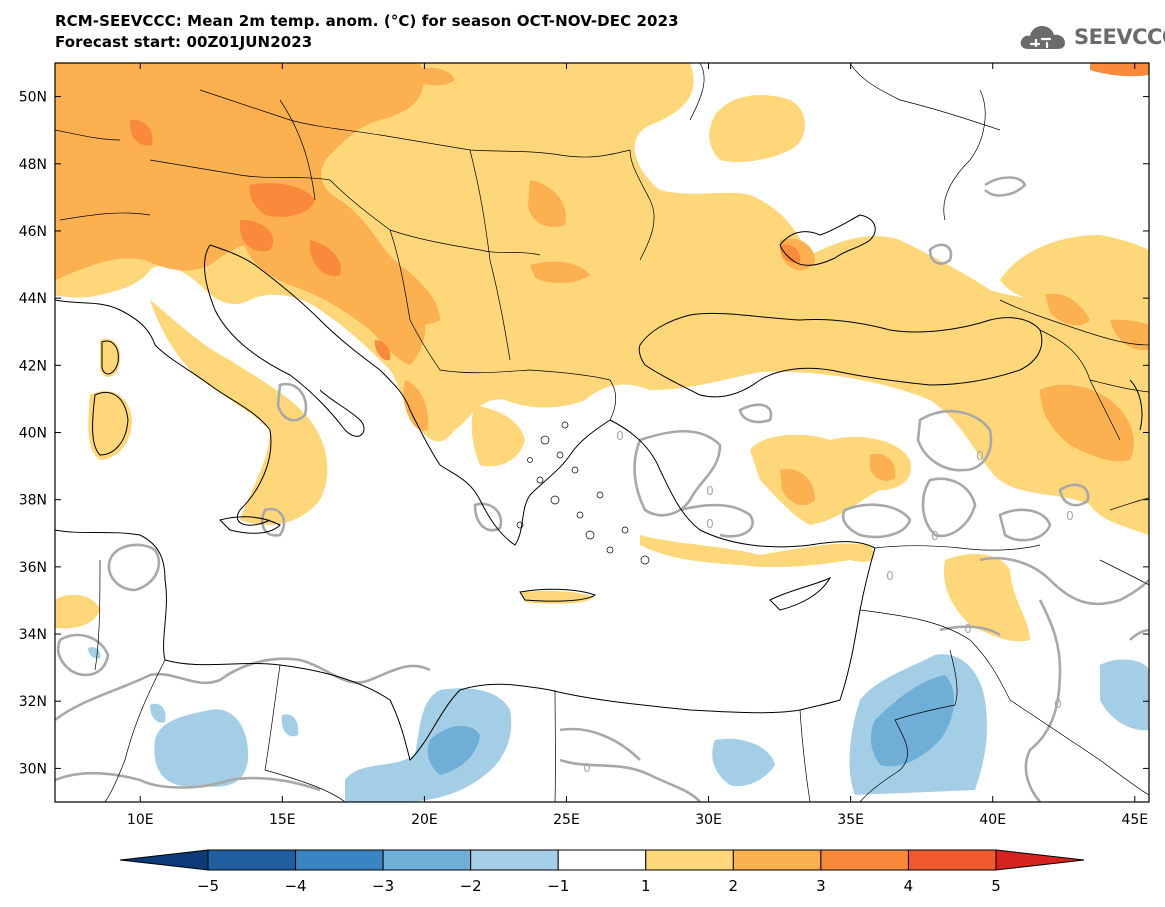 This screenshot has width=1165, height=907. I want to click on anom-2-3-north, so click(432, 76).